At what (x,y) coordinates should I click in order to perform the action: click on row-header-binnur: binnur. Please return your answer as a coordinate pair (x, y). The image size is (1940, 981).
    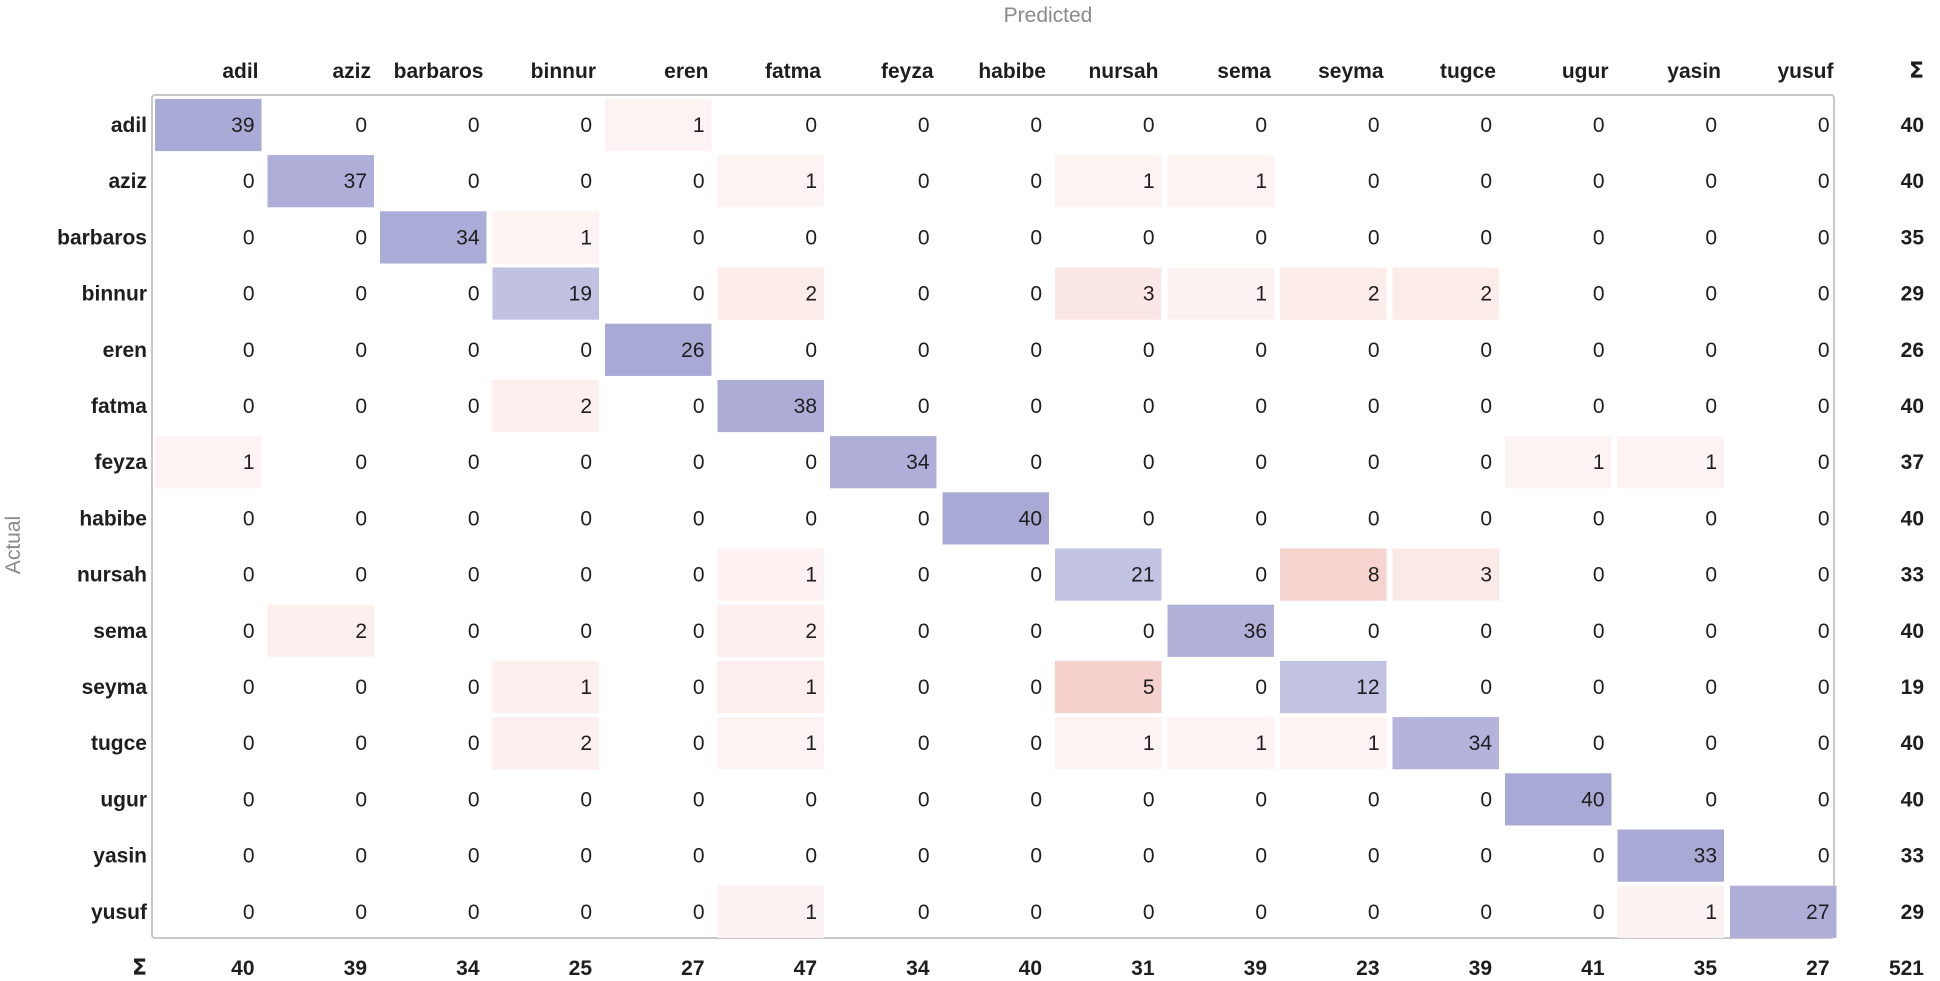
    Looking at the image, I should click on (114, 294).